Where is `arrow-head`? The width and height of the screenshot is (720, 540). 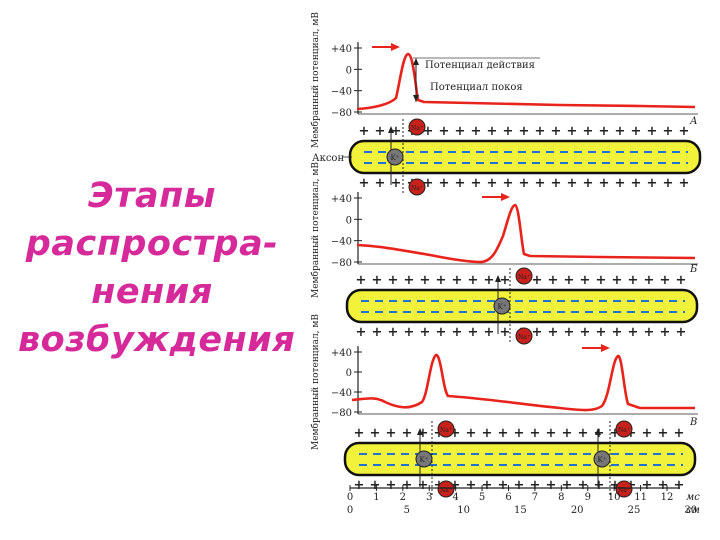
arrow-head is located at coordinates (395, 47).